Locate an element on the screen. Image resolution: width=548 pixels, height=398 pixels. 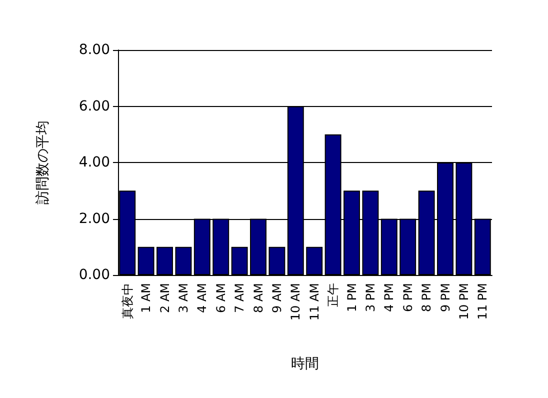
x-tick-label: 10 PM is located at coordinates (463, 301).